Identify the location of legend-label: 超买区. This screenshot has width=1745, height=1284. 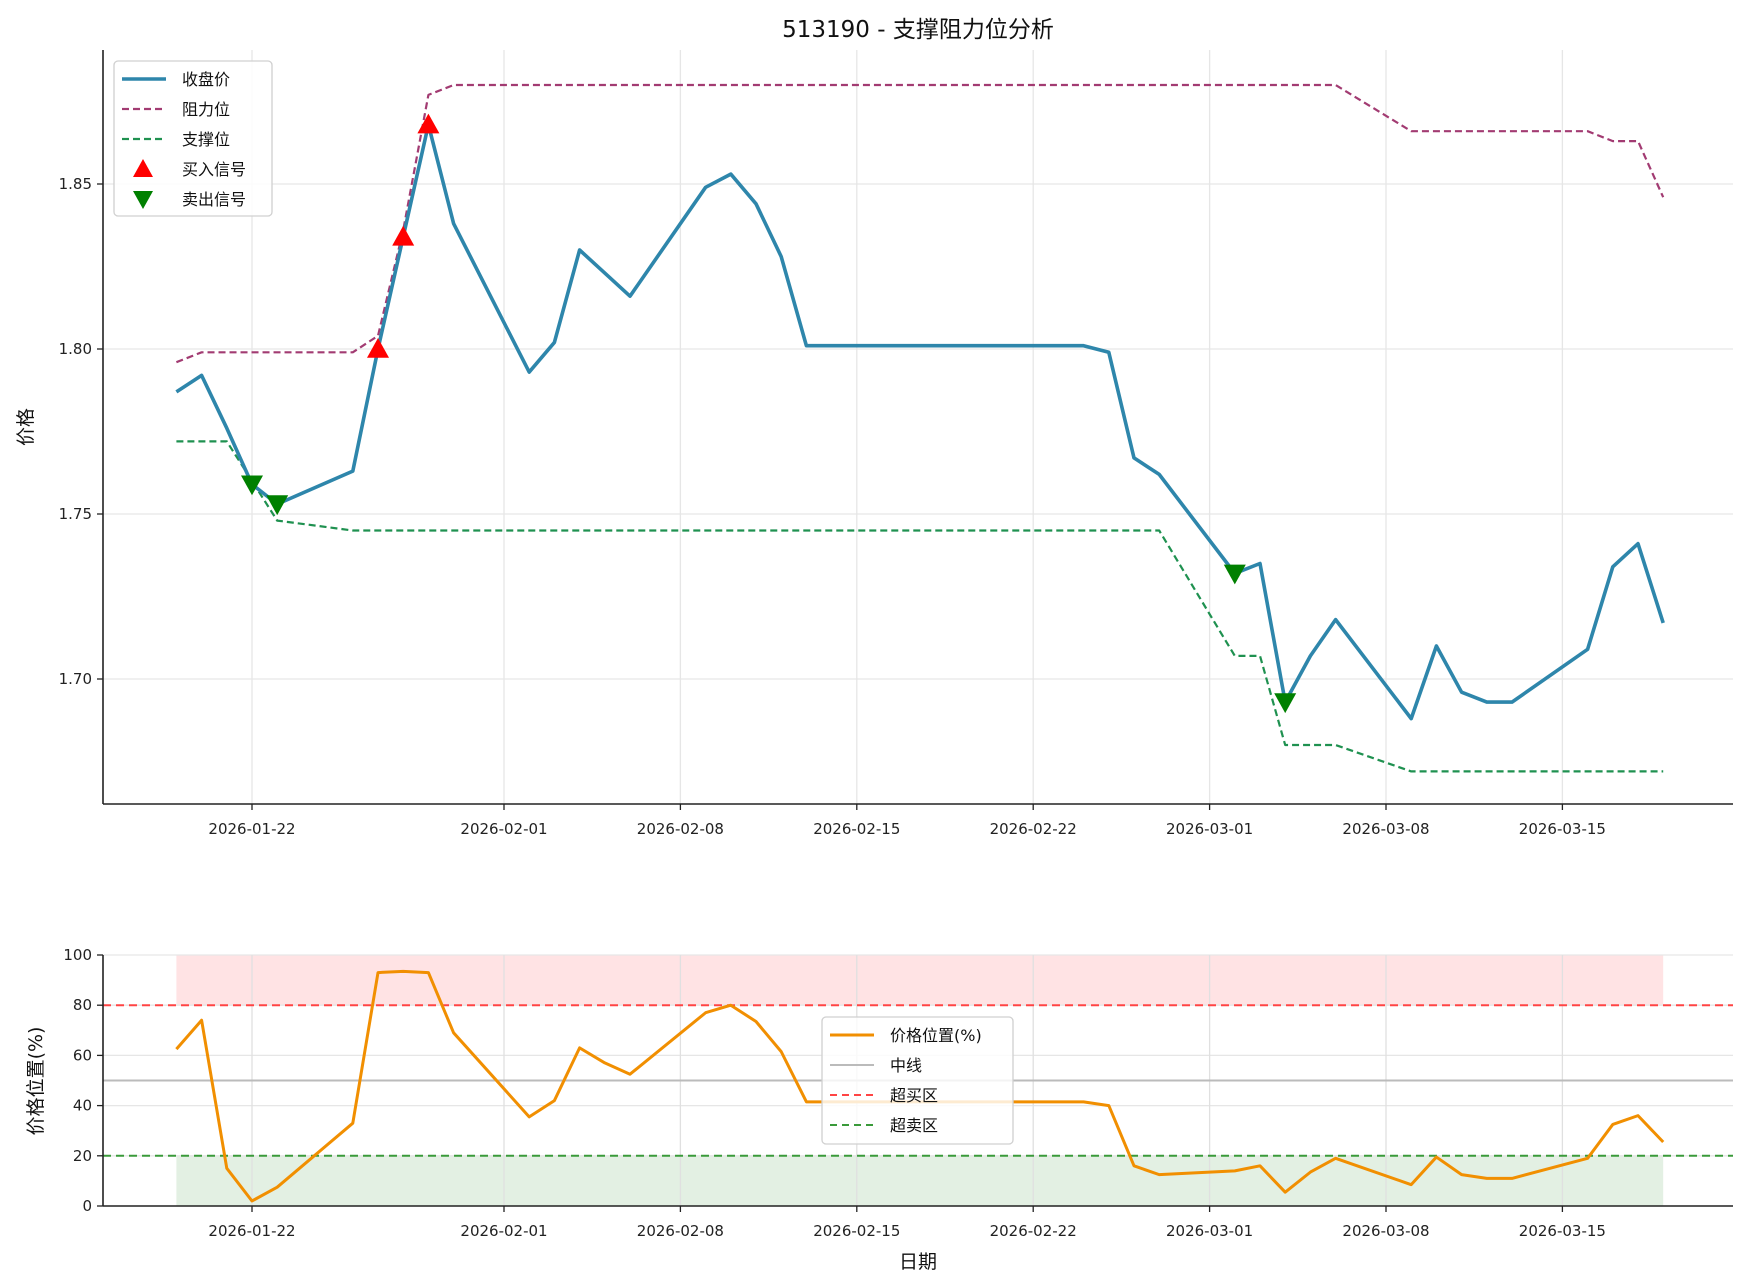
(914, 1095).